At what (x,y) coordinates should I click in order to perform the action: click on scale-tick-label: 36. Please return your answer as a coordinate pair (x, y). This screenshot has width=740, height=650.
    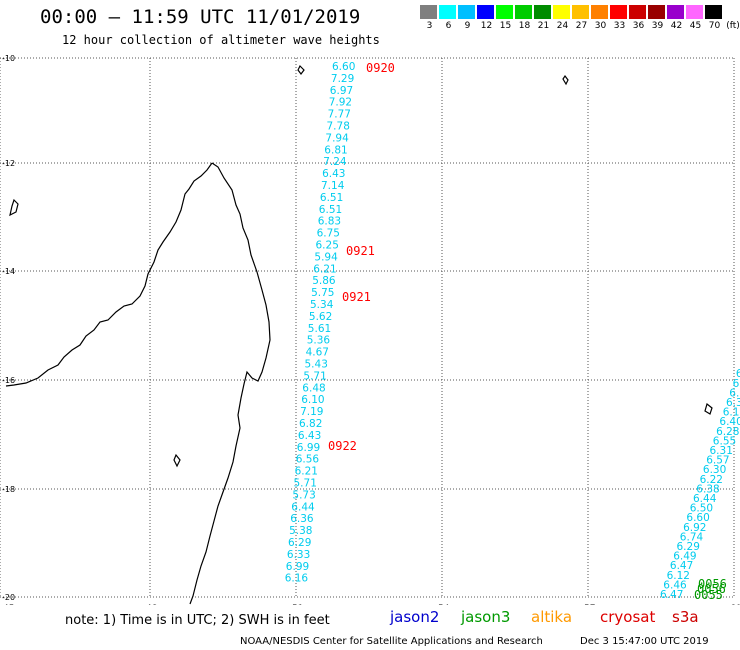
    Looking at the image, I should click on (638, 26).